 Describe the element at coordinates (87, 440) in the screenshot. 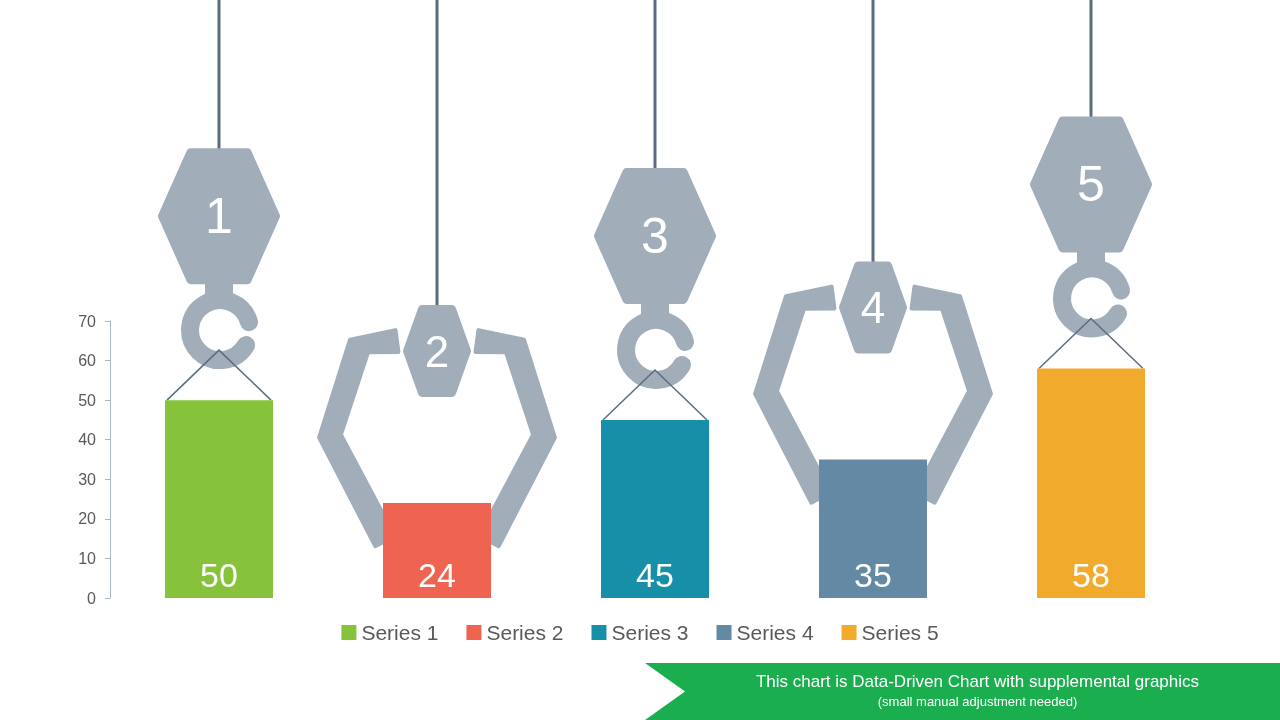

I see `y-tick-label: 40` at that location.